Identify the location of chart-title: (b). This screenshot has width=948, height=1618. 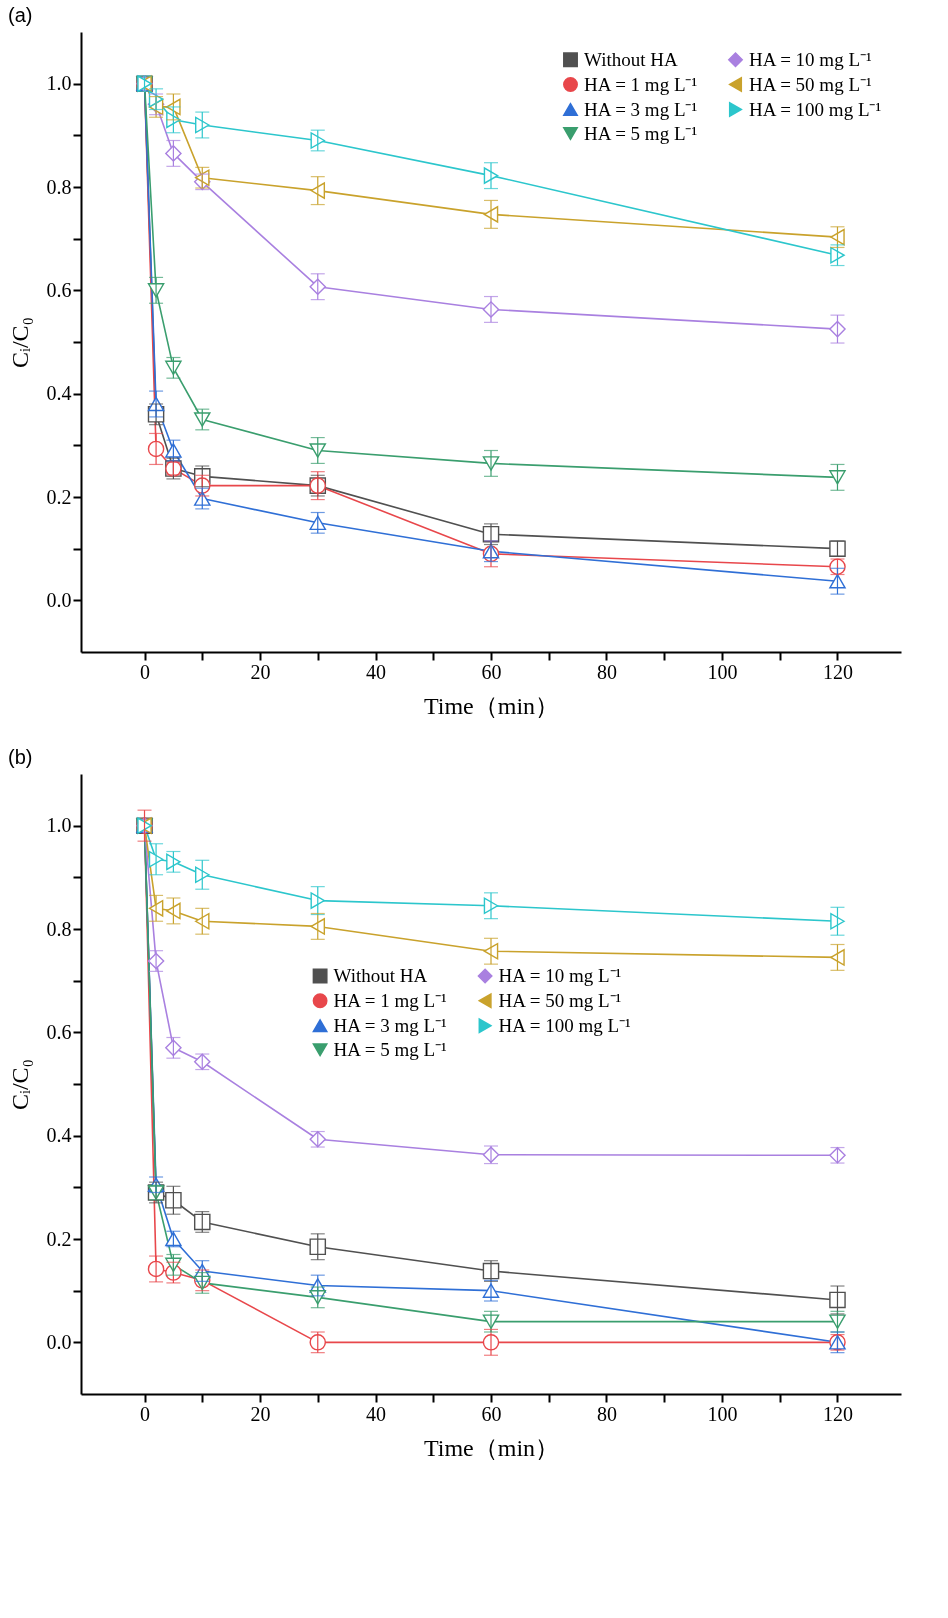
(20, 757).